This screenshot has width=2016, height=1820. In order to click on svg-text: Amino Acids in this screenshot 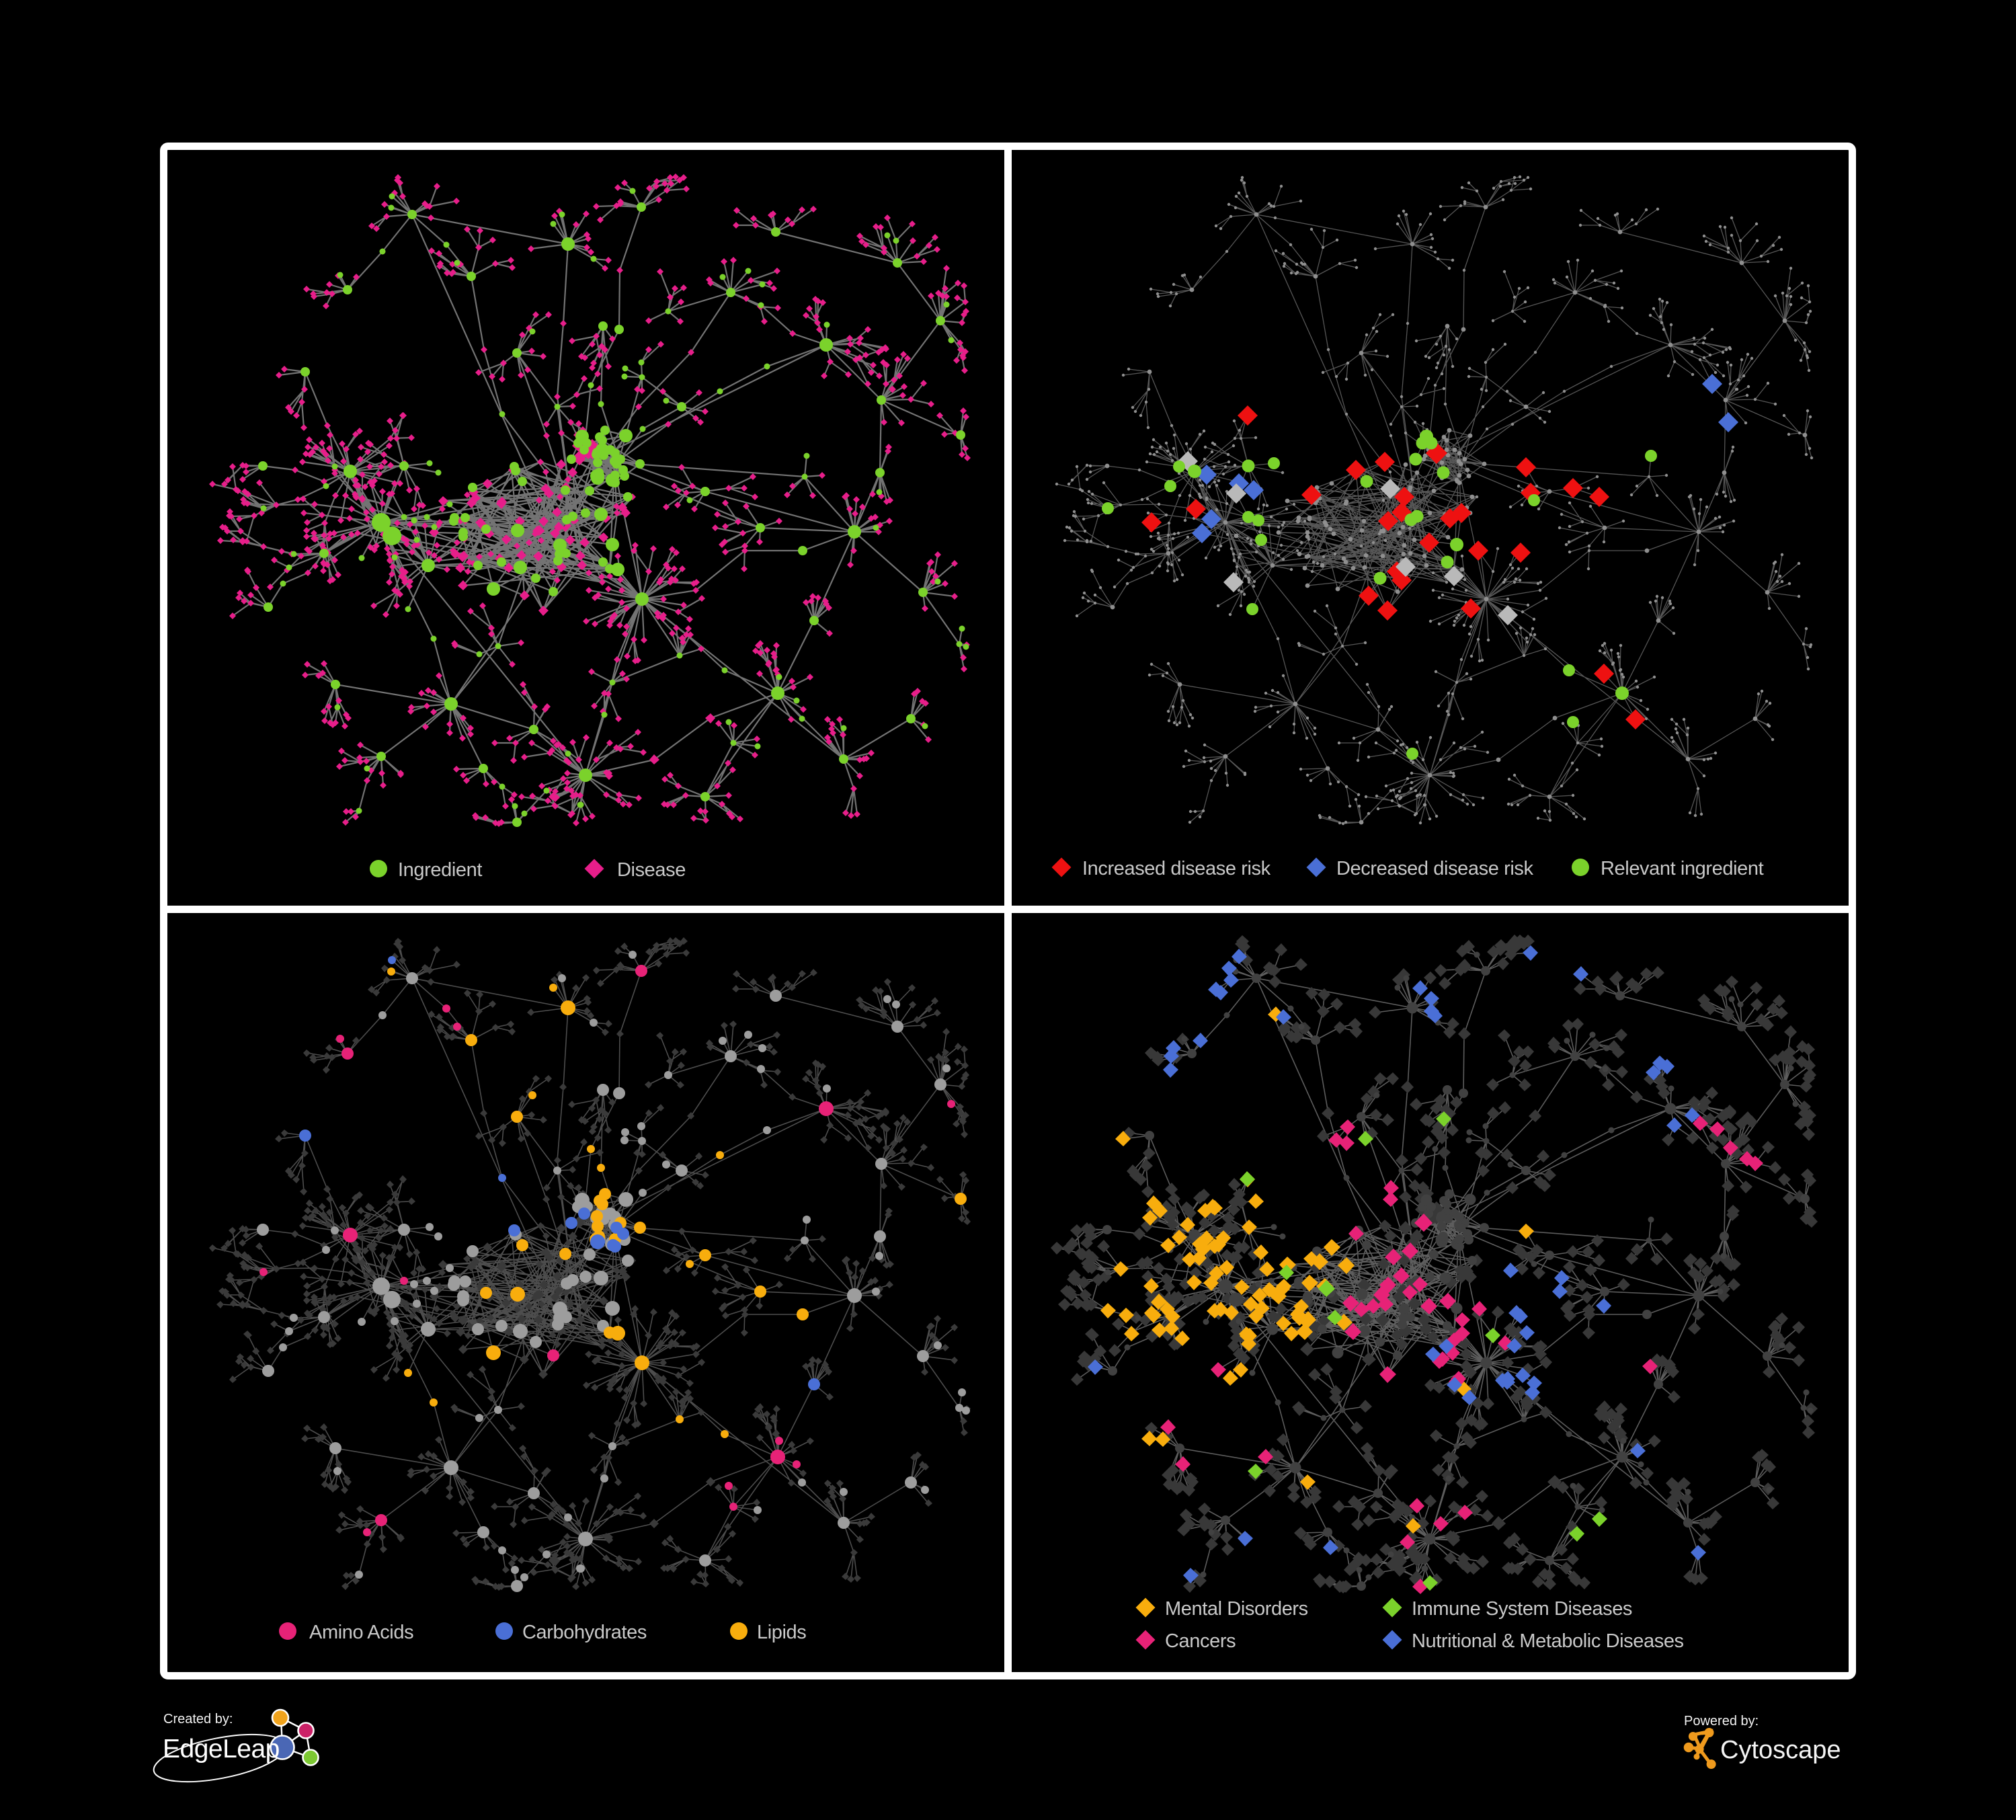, I will do `click(361, 1632)`.